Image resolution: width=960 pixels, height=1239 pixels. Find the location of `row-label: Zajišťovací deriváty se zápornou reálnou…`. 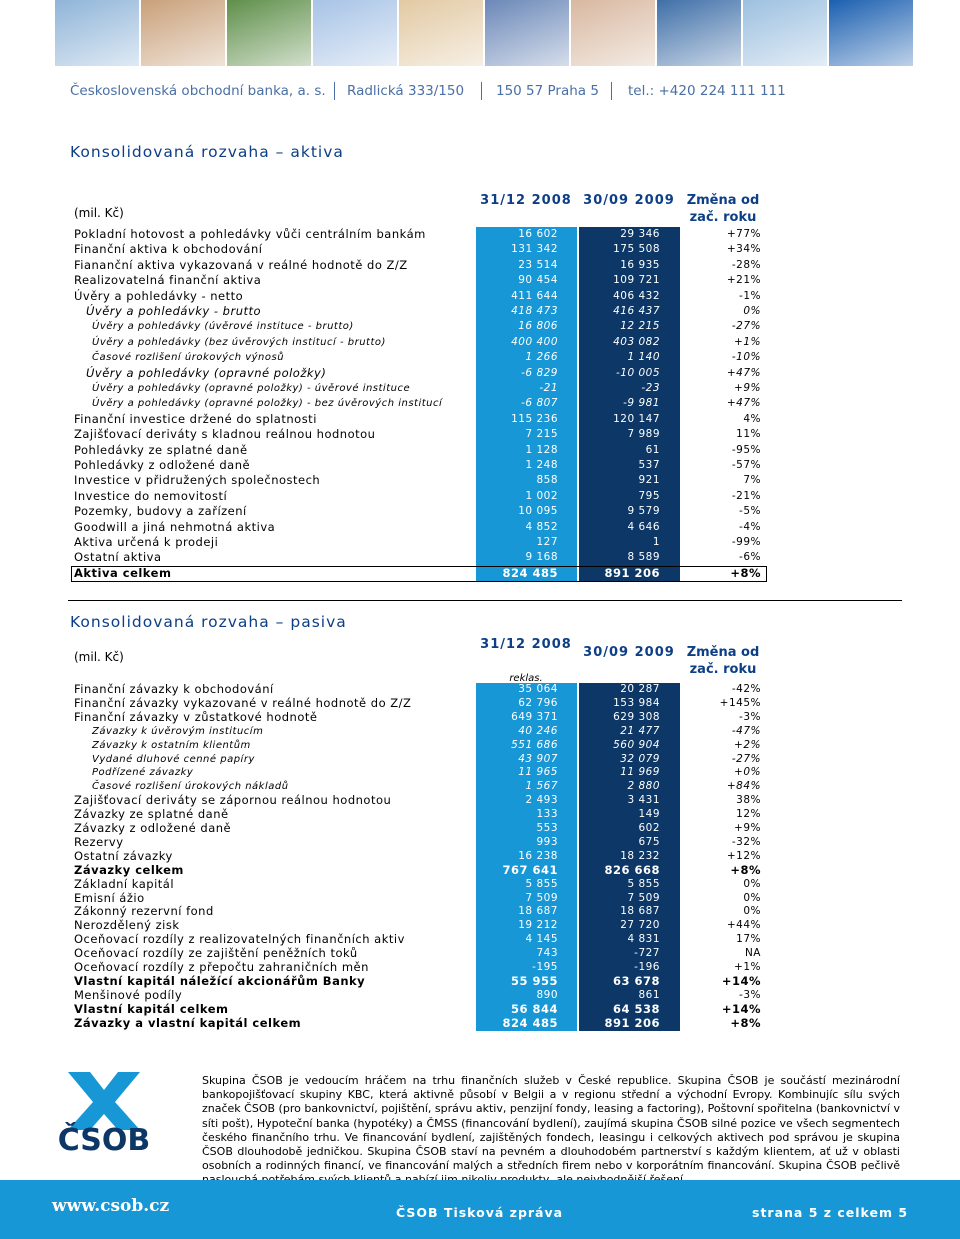

row-label: Zajišťovací deriváty se zápornou reálnou… is located at coordinates (233, 800).